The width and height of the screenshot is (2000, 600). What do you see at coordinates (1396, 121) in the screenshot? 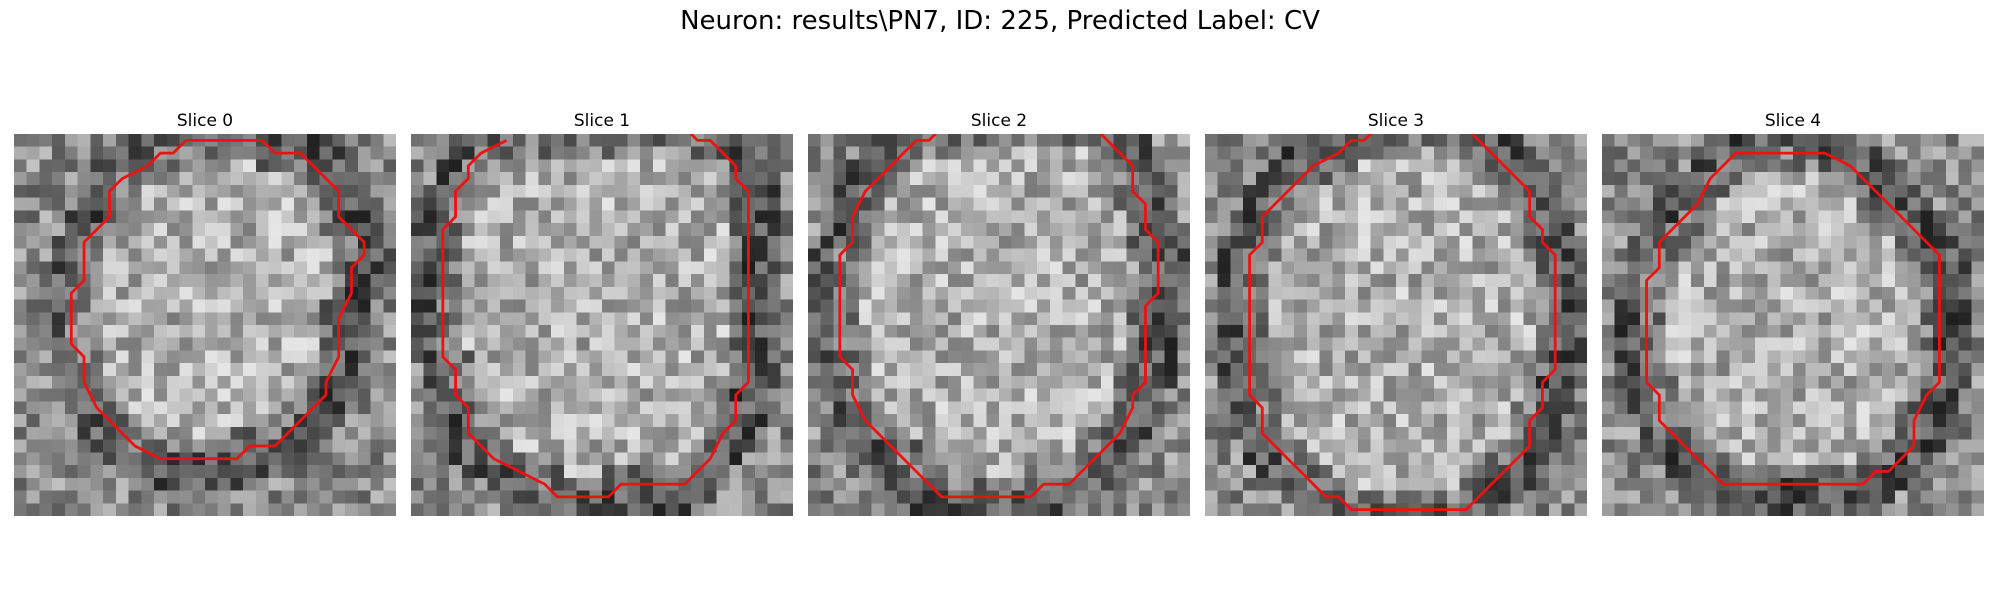
I see `slice-title-3: Slice 3` at bounding box center [1396, 121].